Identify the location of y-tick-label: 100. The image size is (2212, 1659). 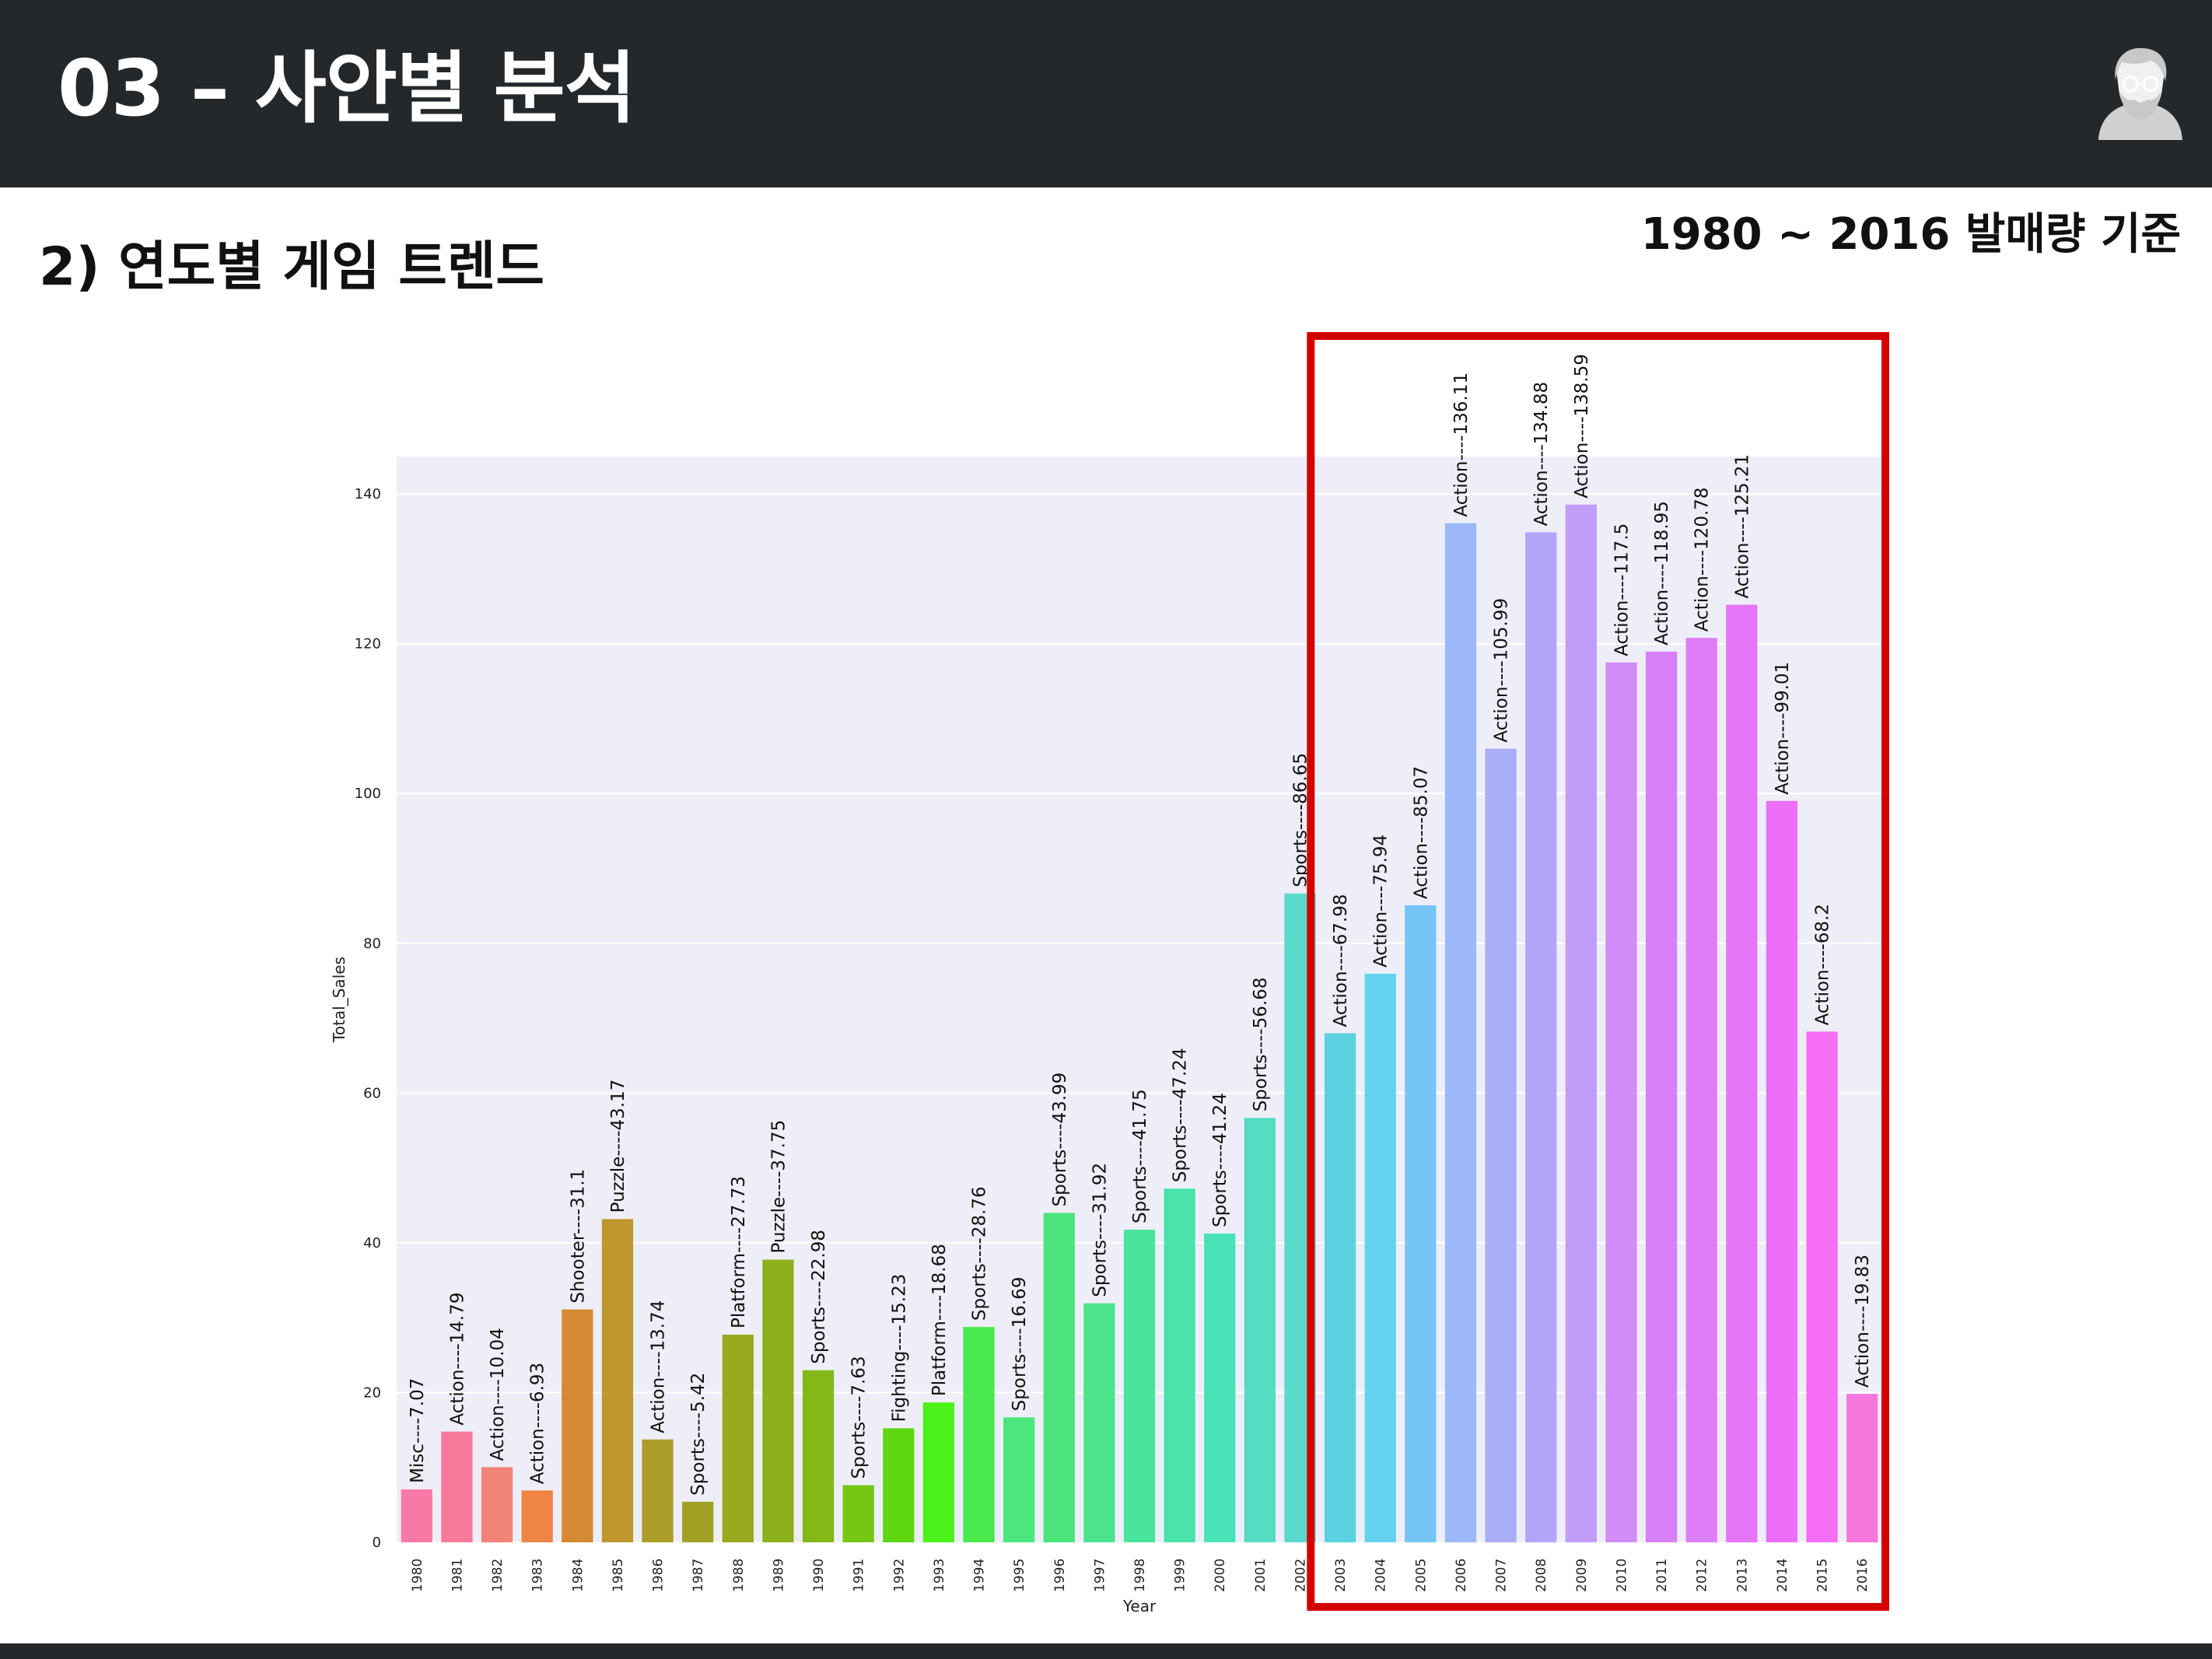
(368, 794).